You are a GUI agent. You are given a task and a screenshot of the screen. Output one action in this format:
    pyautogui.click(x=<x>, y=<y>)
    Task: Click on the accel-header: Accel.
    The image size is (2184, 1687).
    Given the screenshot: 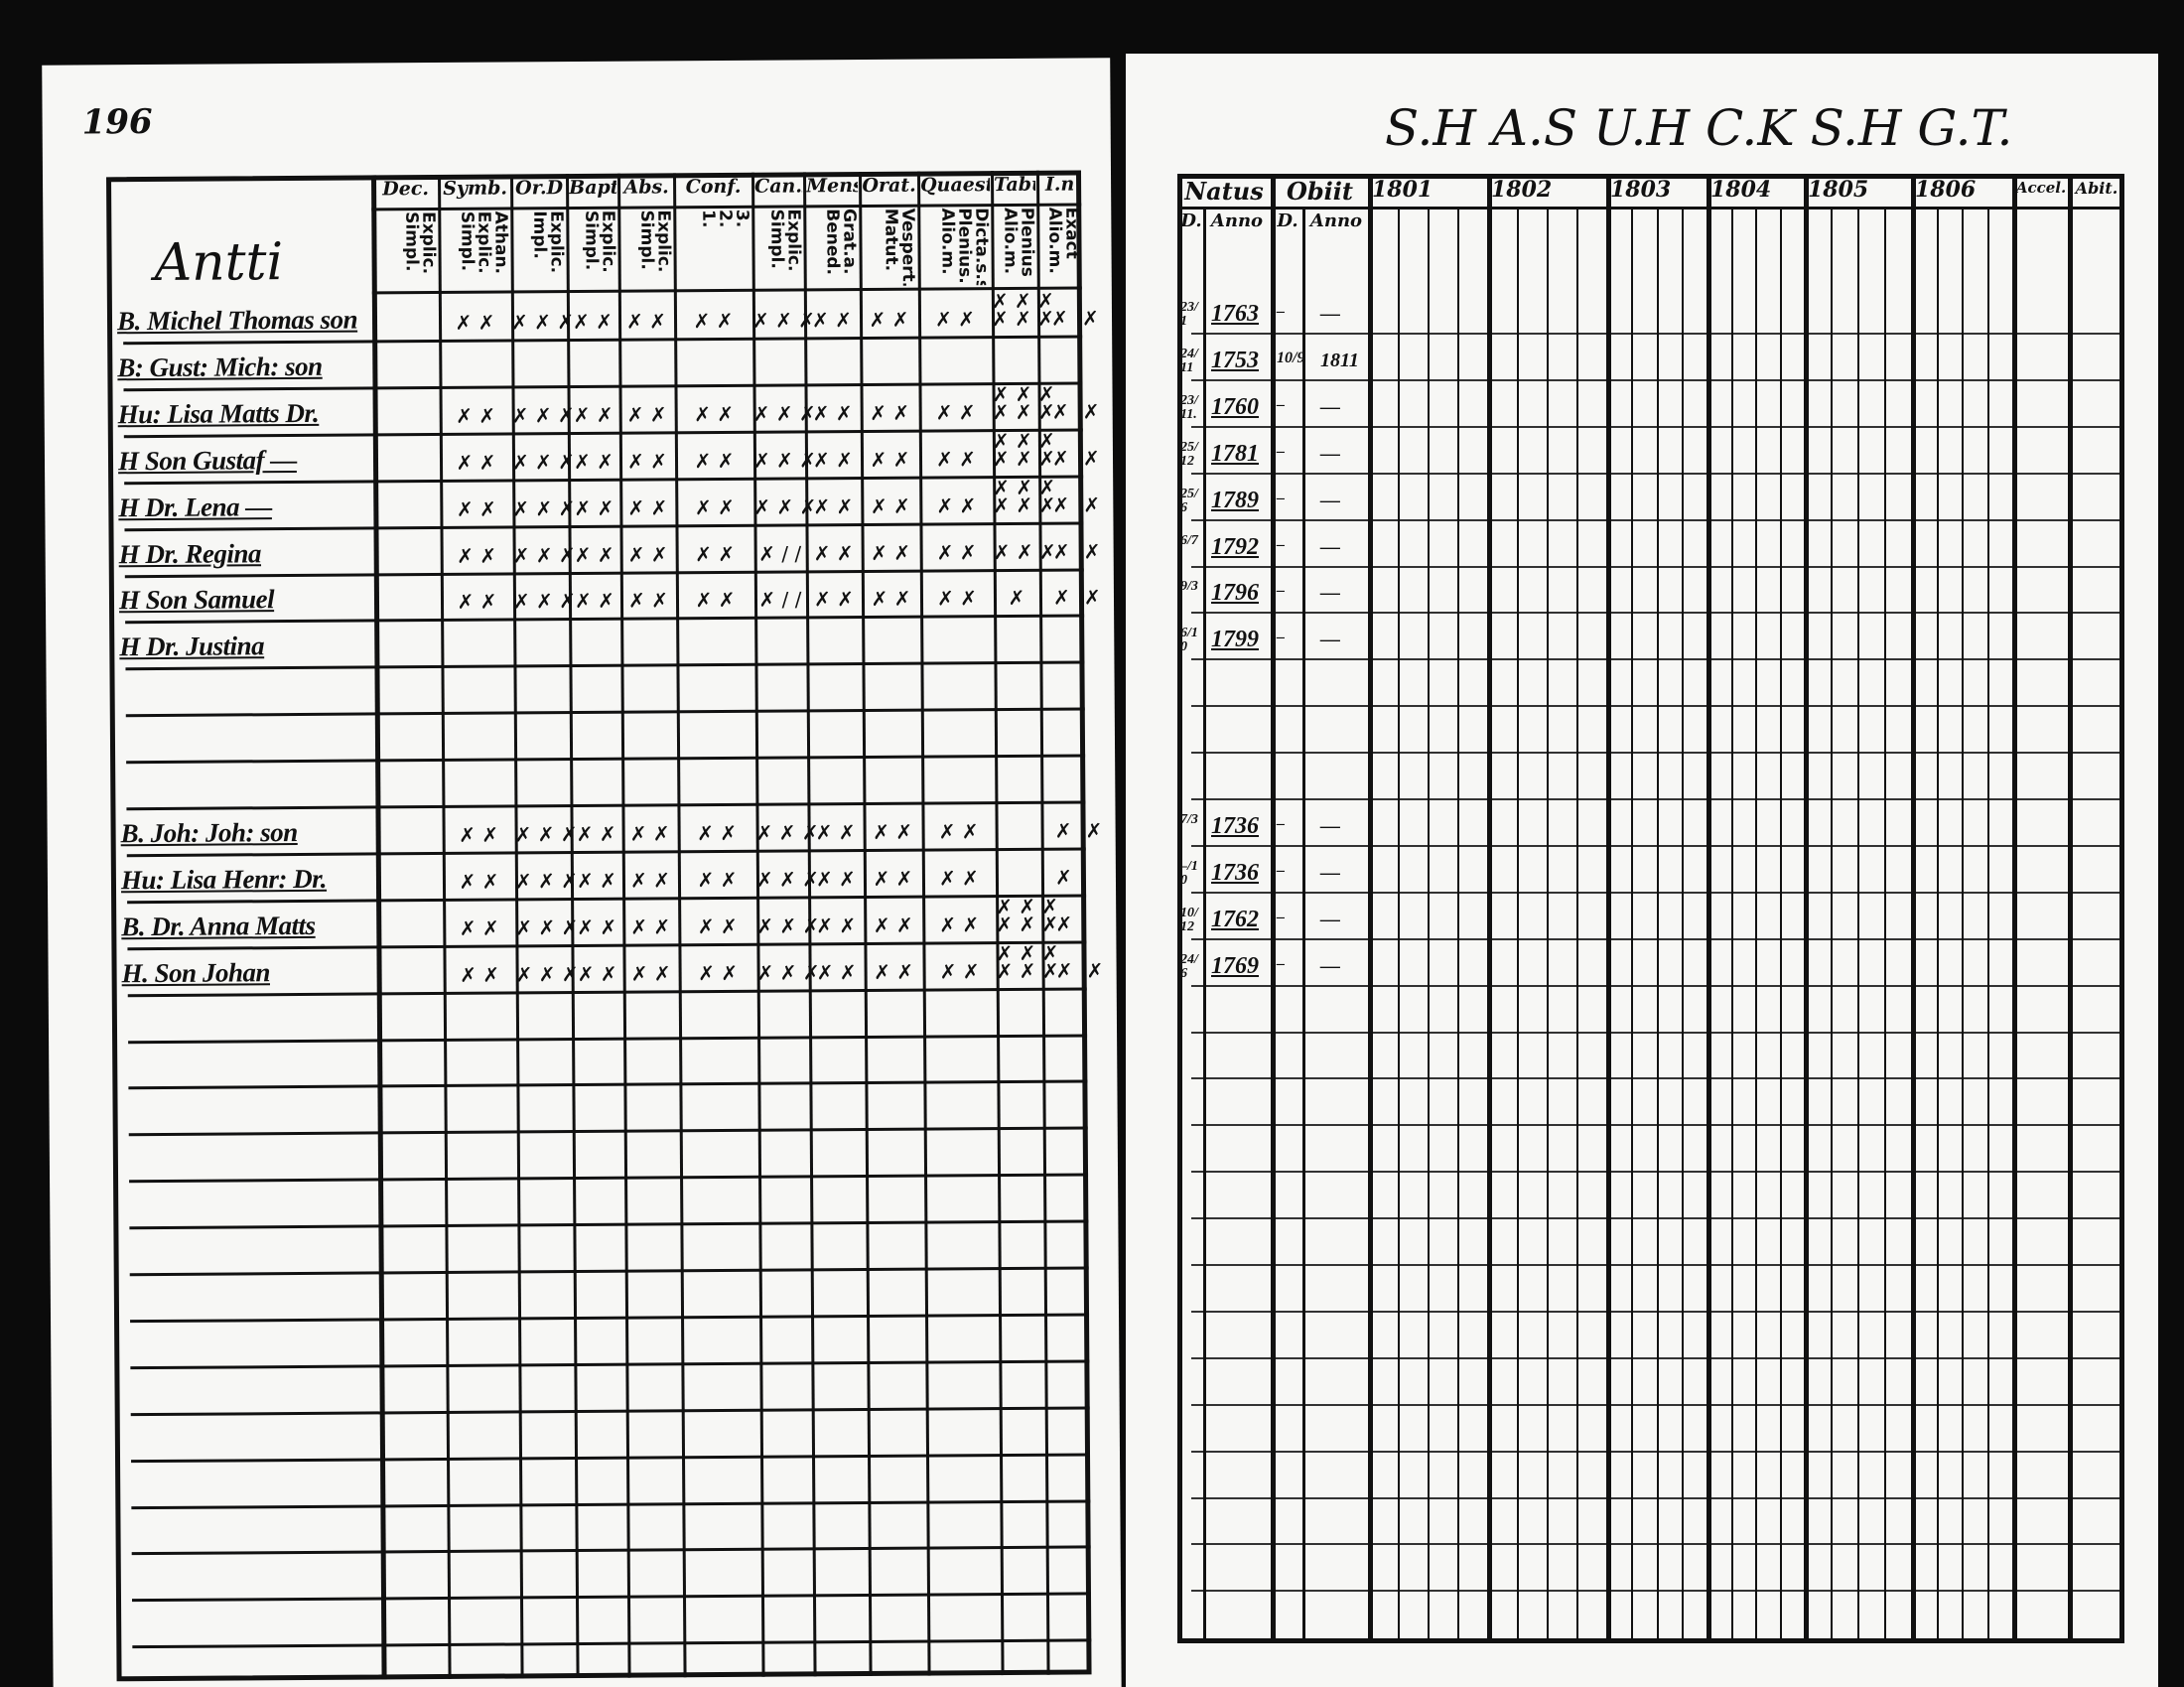 What is the action you would take?
    pyautogui.click(x=2041, y=188)
    